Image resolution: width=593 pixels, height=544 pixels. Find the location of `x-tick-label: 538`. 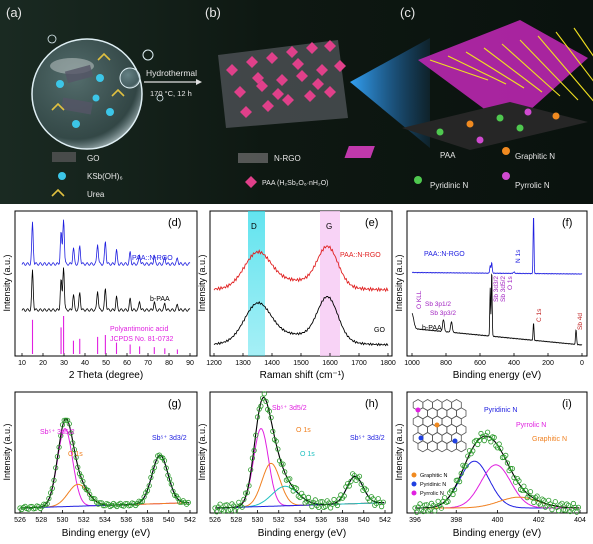

x-tick-label: 538 is located at coordinates (343, 520).